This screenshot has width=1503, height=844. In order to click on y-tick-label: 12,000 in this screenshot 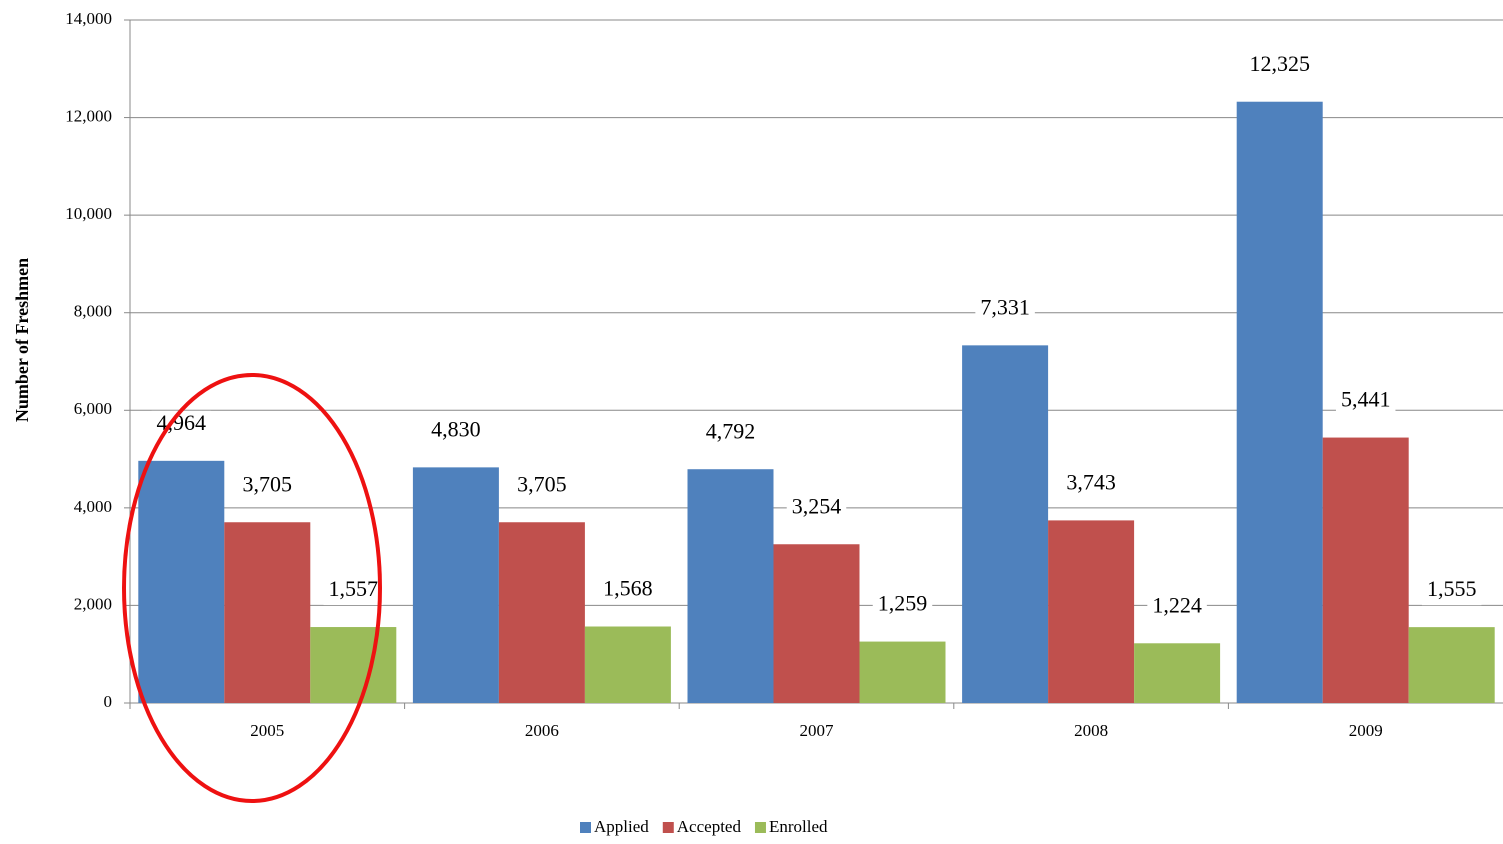, I will do `click(88, 115)`.